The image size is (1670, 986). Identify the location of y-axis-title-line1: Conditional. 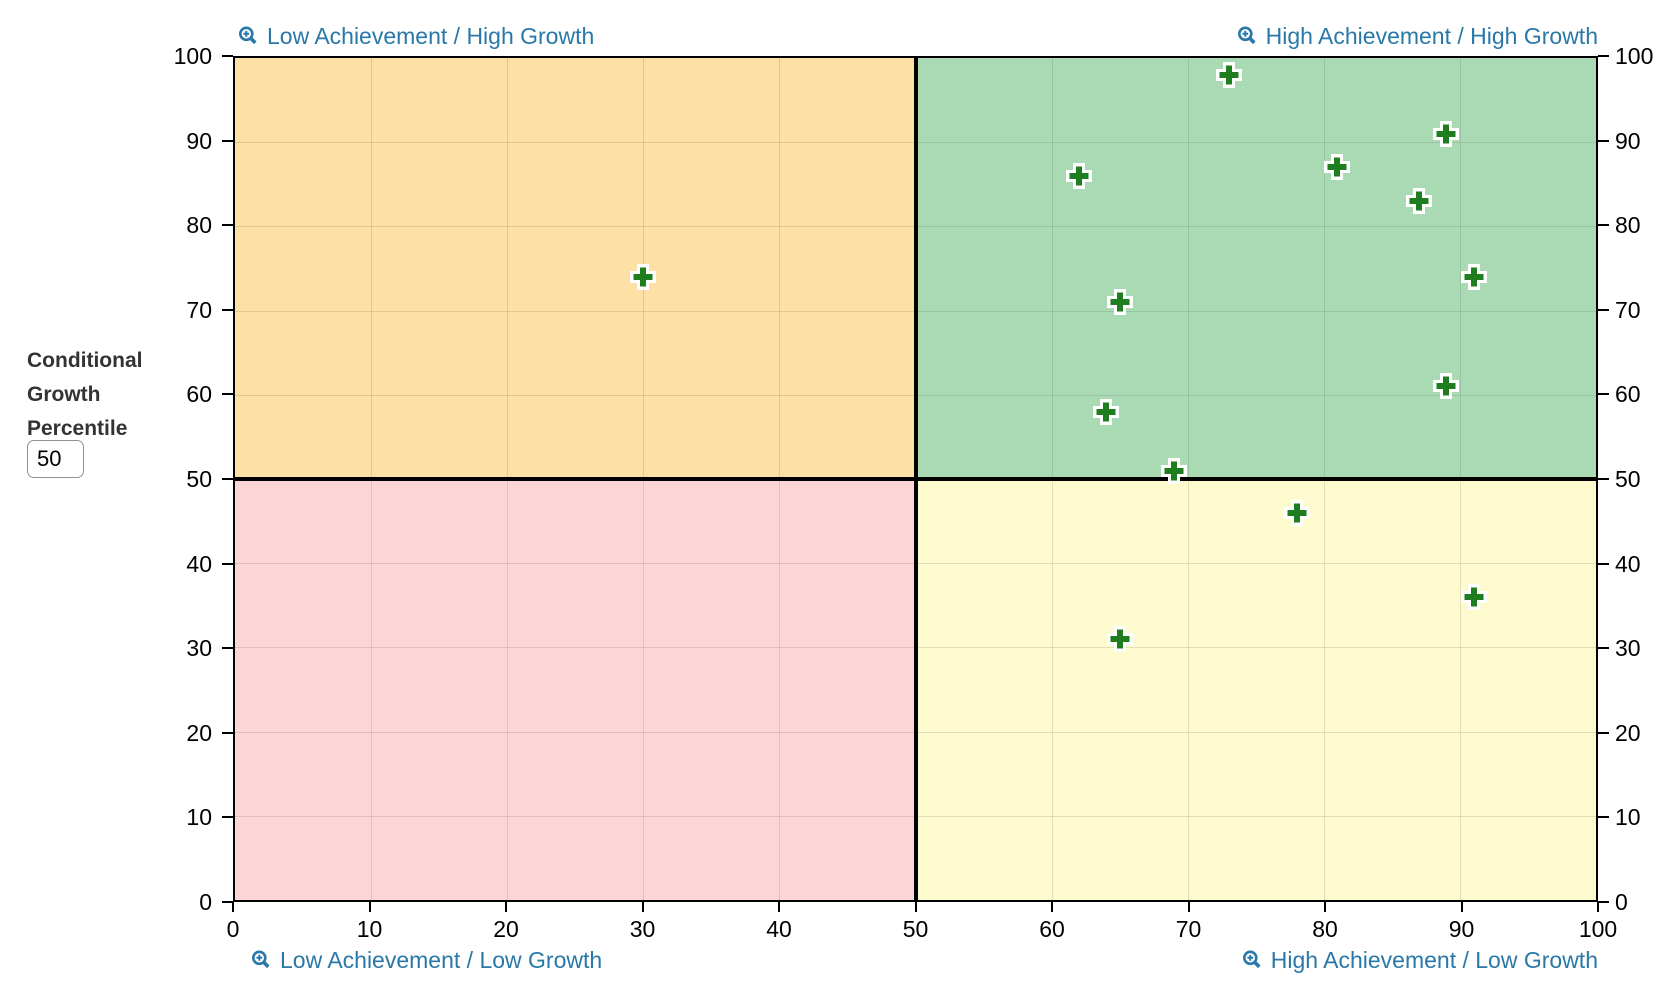
(85, 360).